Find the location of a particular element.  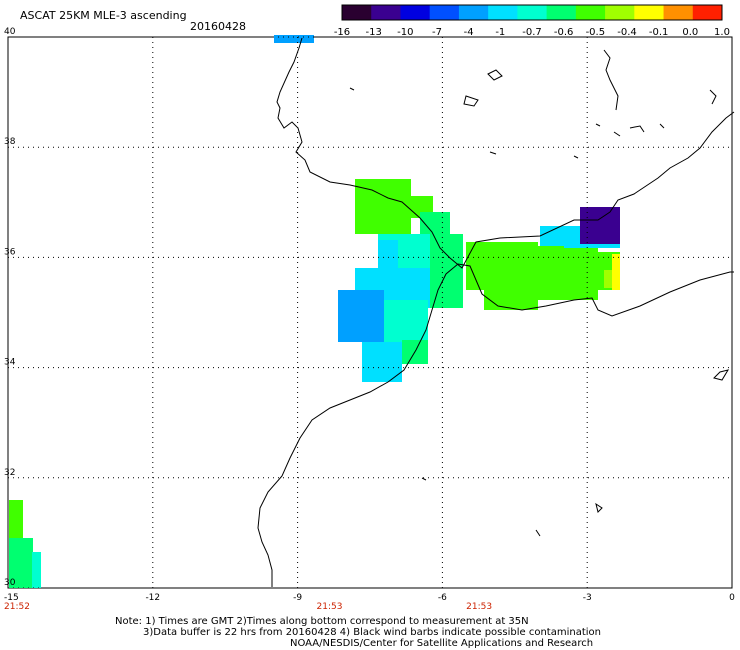

lon-tick-label: -15 is located at coordinates (11, 598).